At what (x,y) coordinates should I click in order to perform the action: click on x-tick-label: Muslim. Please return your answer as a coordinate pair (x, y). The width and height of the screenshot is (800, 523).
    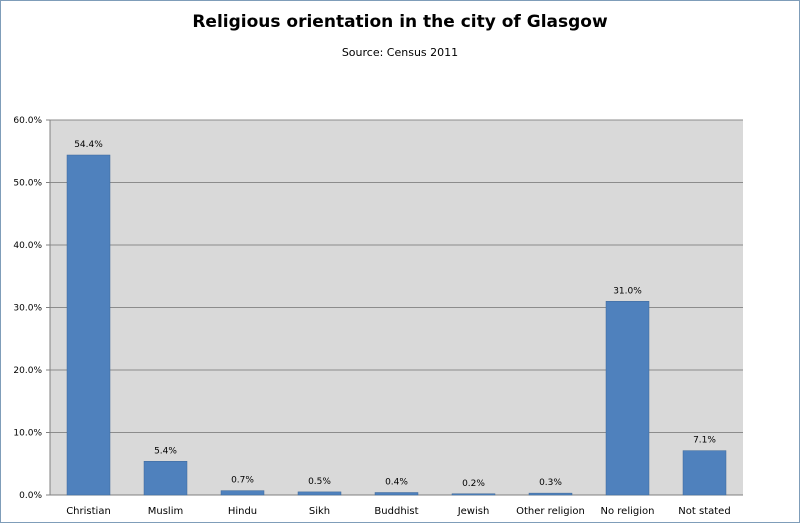
    Looking at the image, I should click on (165, 511).